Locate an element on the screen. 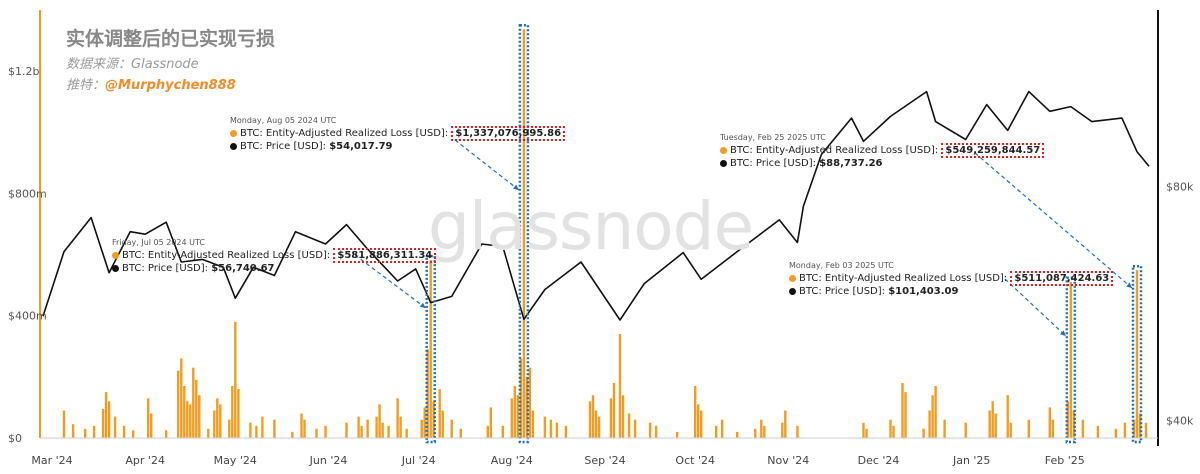 The width and height of the screenshot is (1200, 474). tooltip-price-value: $101,403.09 is located at coordinates (923, 291).